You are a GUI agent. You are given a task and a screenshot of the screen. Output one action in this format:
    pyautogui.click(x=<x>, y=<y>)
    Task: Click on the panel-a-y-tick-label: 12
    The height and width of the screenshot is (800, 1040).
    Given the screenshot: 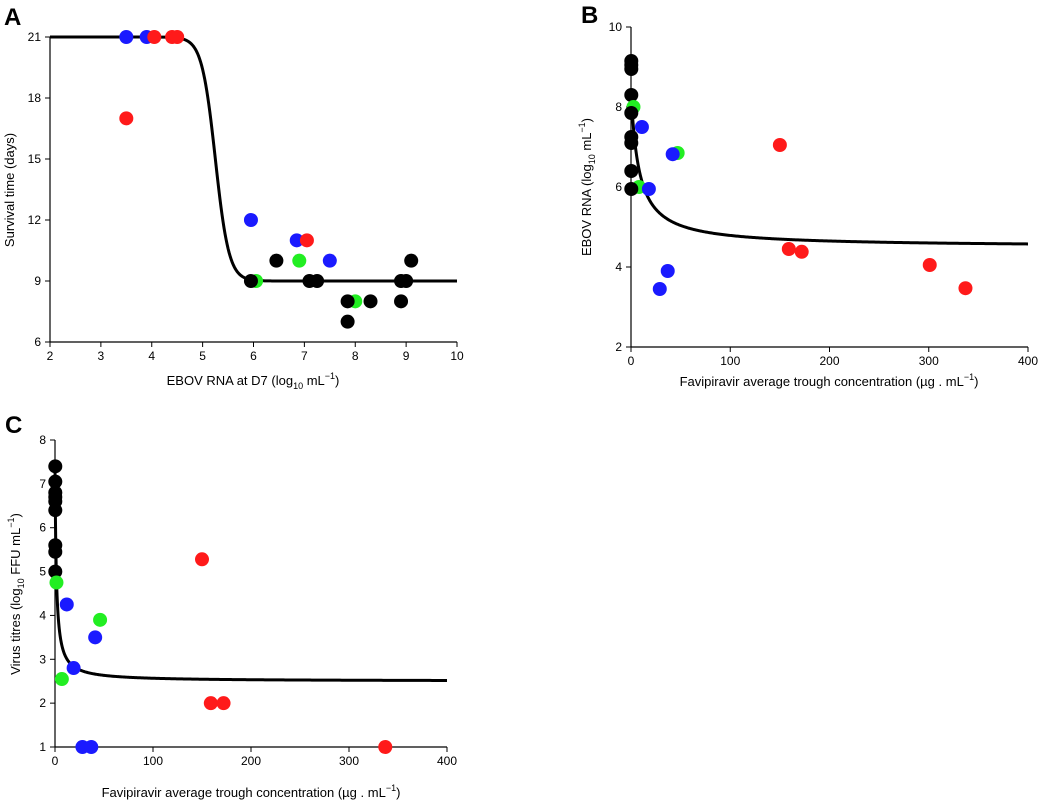 What is the action you would take?
    pyautogui.click(x=35, y=220)
    